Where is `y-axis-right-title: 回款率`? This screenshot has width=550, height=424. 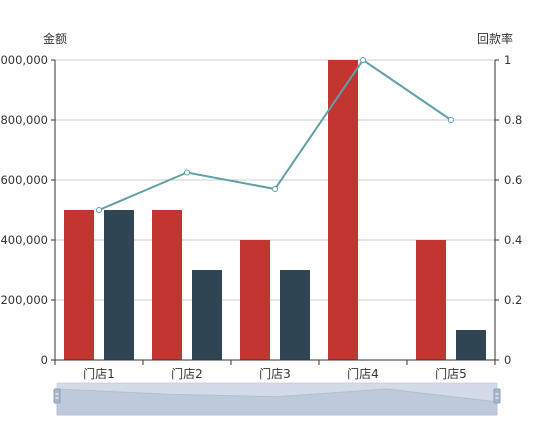 y-axis-right-title: 回款率 is located at coordinates (495, 38).